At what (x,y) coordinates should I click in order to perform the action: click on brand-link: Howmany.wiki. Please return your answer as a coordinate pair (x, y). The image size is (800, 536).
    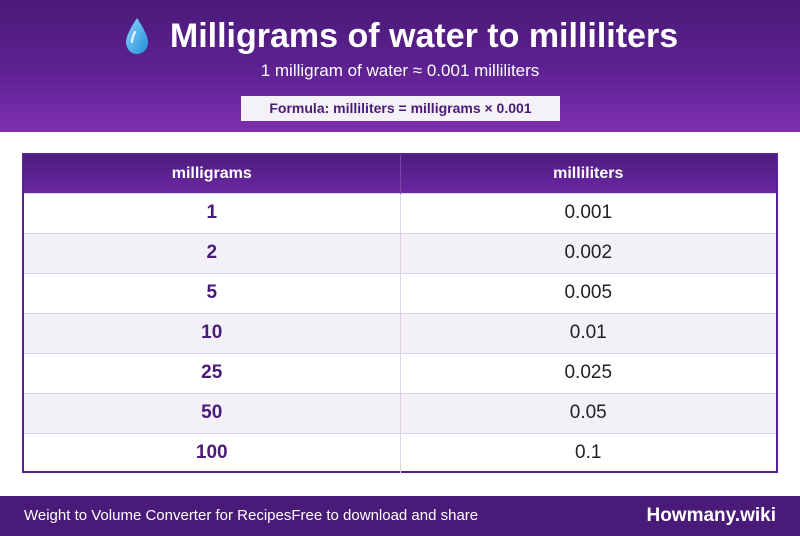
    Looking at the image, I should click on (711, 515).